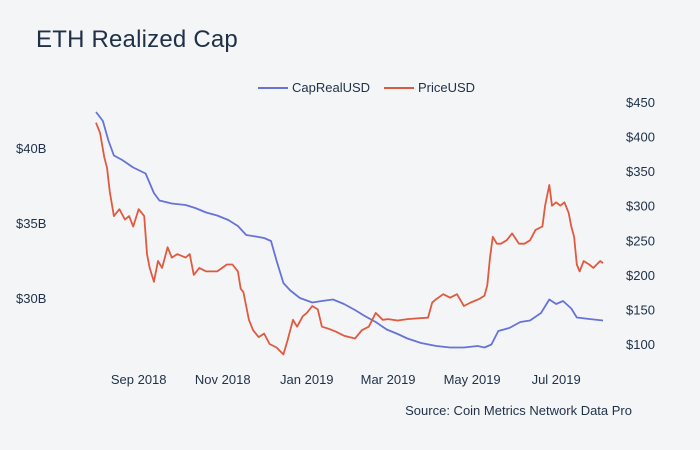 The width and height of the screenshot is (700, 450). What do you see at coordinates (139, 379) in the screenshot?
I see `x-tick-label: Sep 2018` at bounding box center [139, 379].